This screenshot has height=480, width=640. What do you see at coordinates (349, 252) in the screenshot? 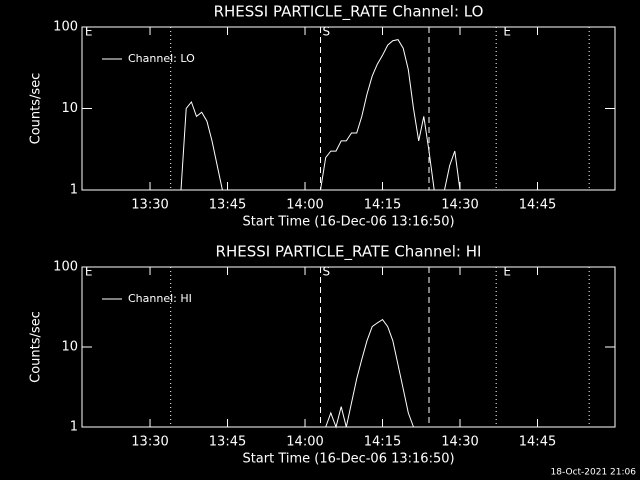
I see `chart-title: RHESSI PARTICLE_RATE Channel: HI` at bounding box center [349, 252].